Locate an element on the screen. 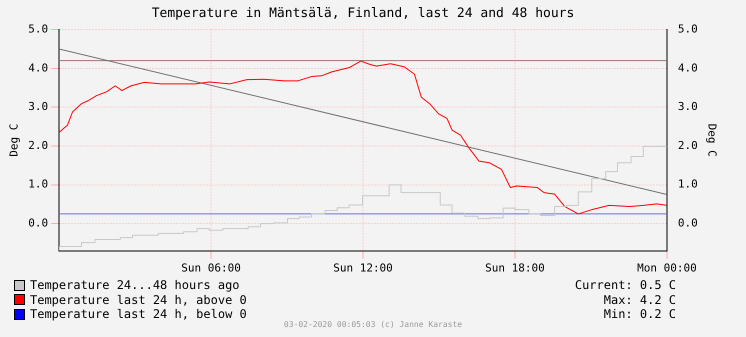  chart-title: Temperature in Mäntsälä, Finland, last 24 and 48 hours is located at coordinates (363, 14).